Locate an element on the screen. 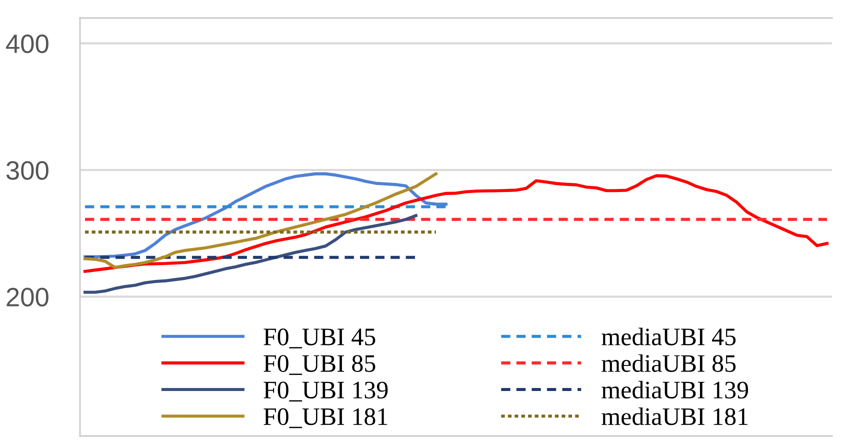  legend-label: F0_UBI 85 is located at coordinates (320, 365).